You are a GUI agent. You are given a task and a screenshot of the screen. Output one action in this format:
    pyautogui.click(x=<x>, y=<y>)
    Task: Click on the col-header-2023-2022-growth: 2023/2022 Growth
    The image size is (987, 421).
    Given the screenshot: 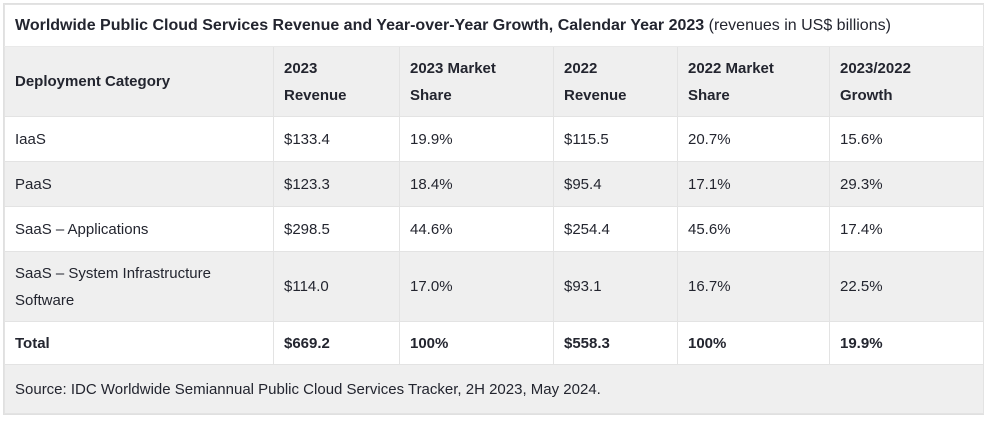 What is the action you would take?
    pyautogui.click(x=906, y=81)
    